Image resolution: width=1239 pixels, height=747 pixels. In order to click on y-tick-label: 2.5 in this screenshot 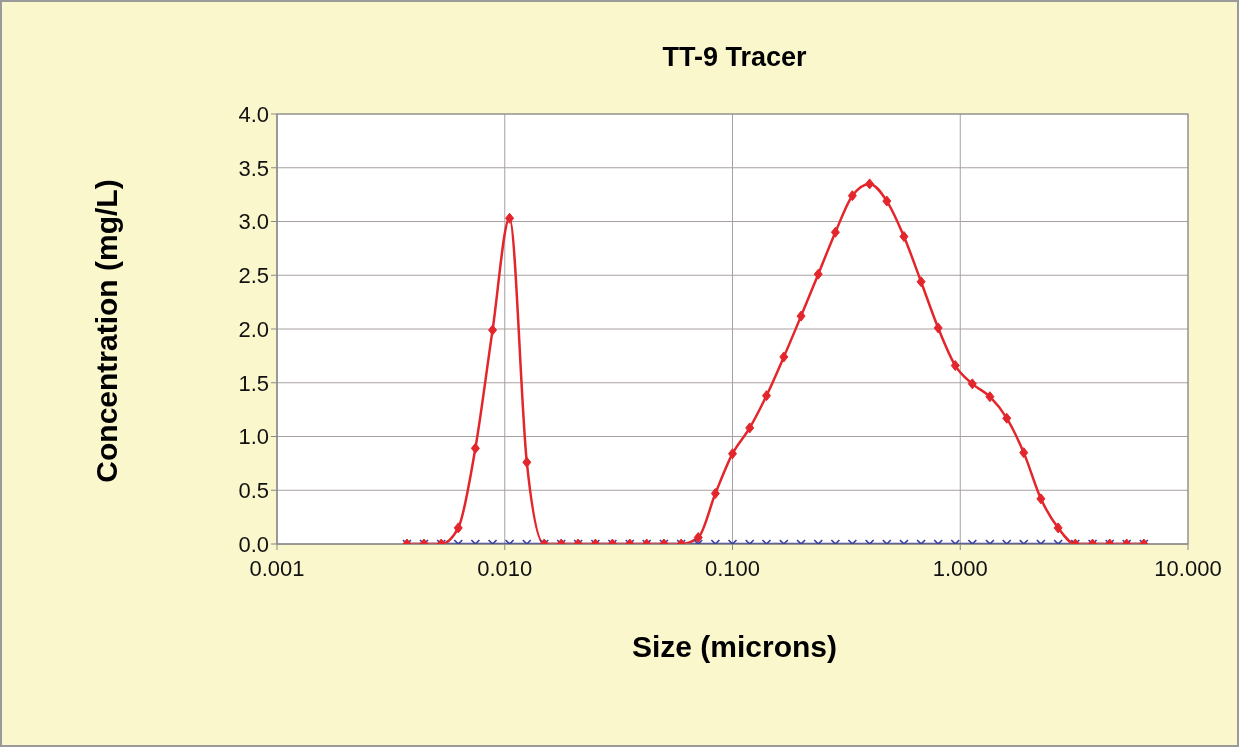, I will do `click(253, 276)`.